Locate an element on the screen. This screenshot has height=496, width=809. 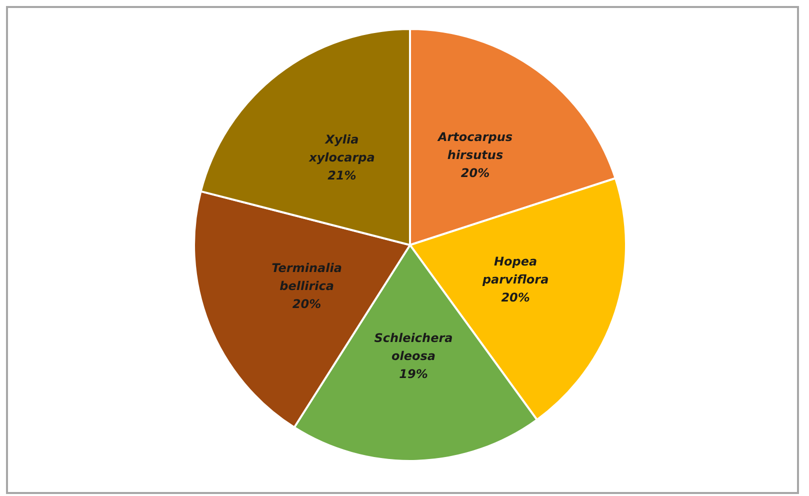
data-label: 19% is located at coordinates (413, 373).